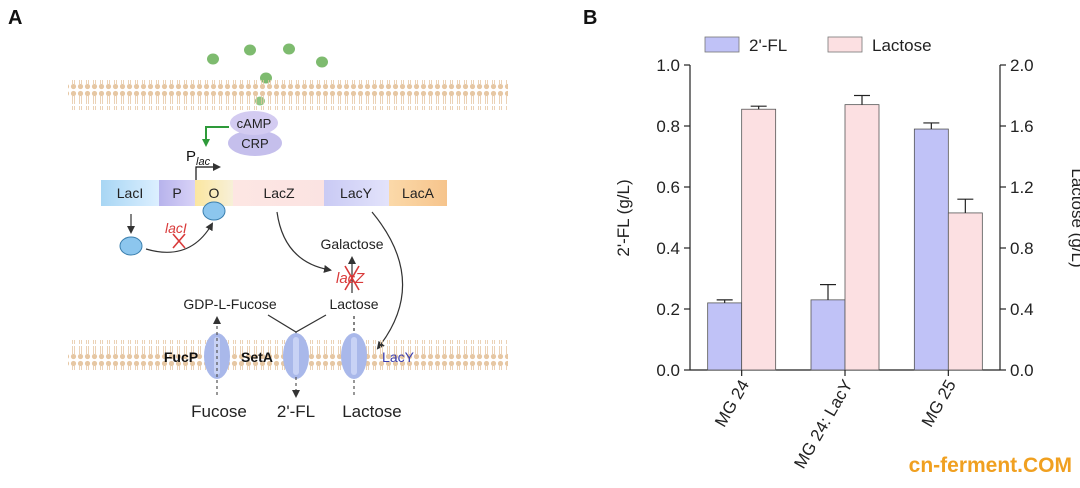  Describe the element at coordinates (623, 217) in the screenshot. I see `left-axis-label: 2'-FL (g/L)` at that location.